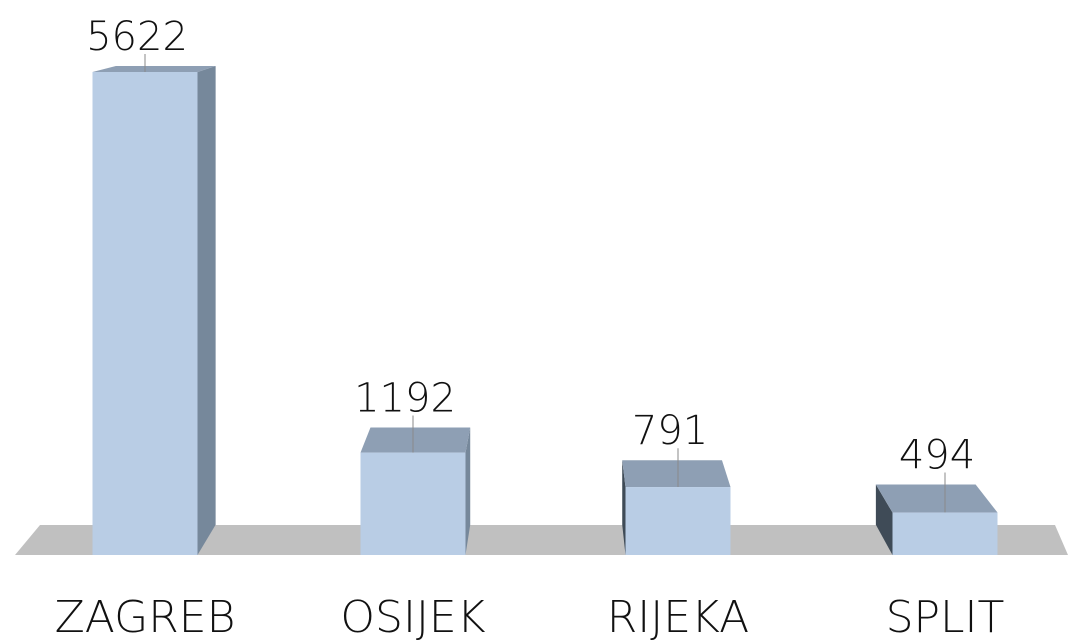 The image size is (1072, 640). Describe the element at coordinates (145, 616) in the screenshot. I see `x-tick-label: ZAGREB` at that location.